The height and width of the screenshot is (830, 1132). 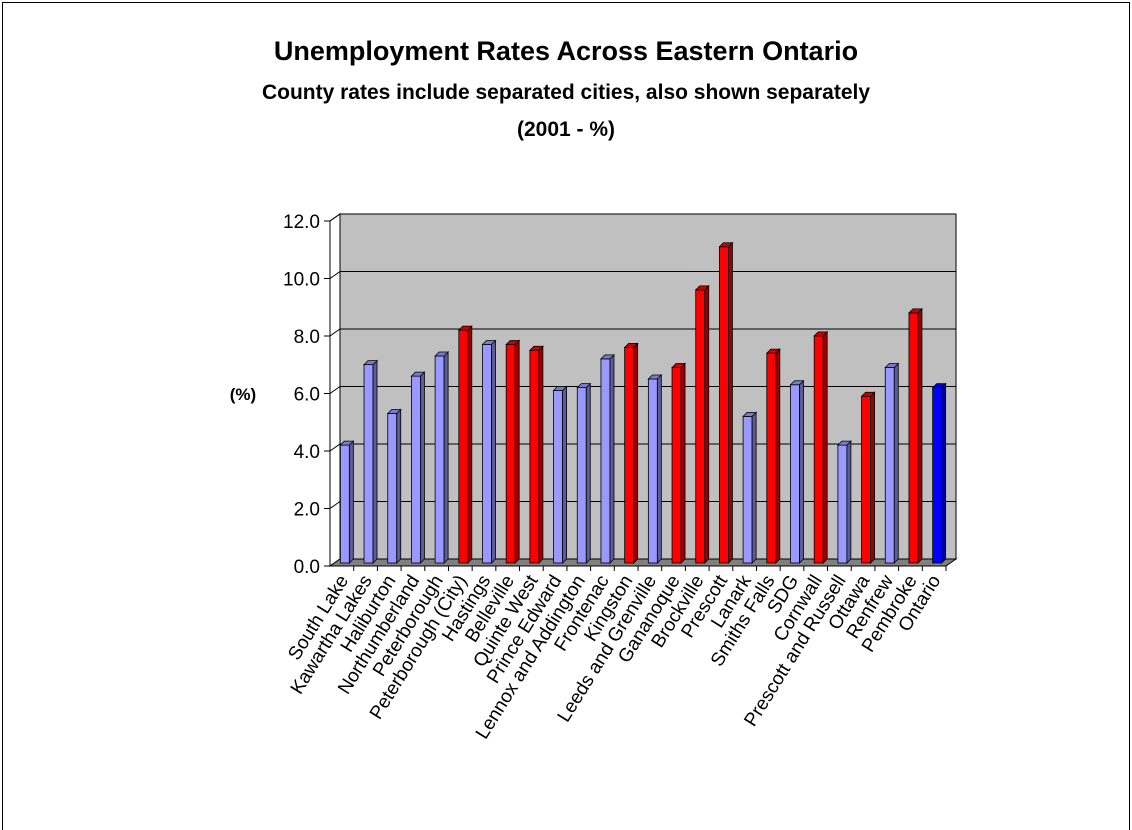 I want to click on bar-leeds-and-grenville, so click(x=652, y=471).